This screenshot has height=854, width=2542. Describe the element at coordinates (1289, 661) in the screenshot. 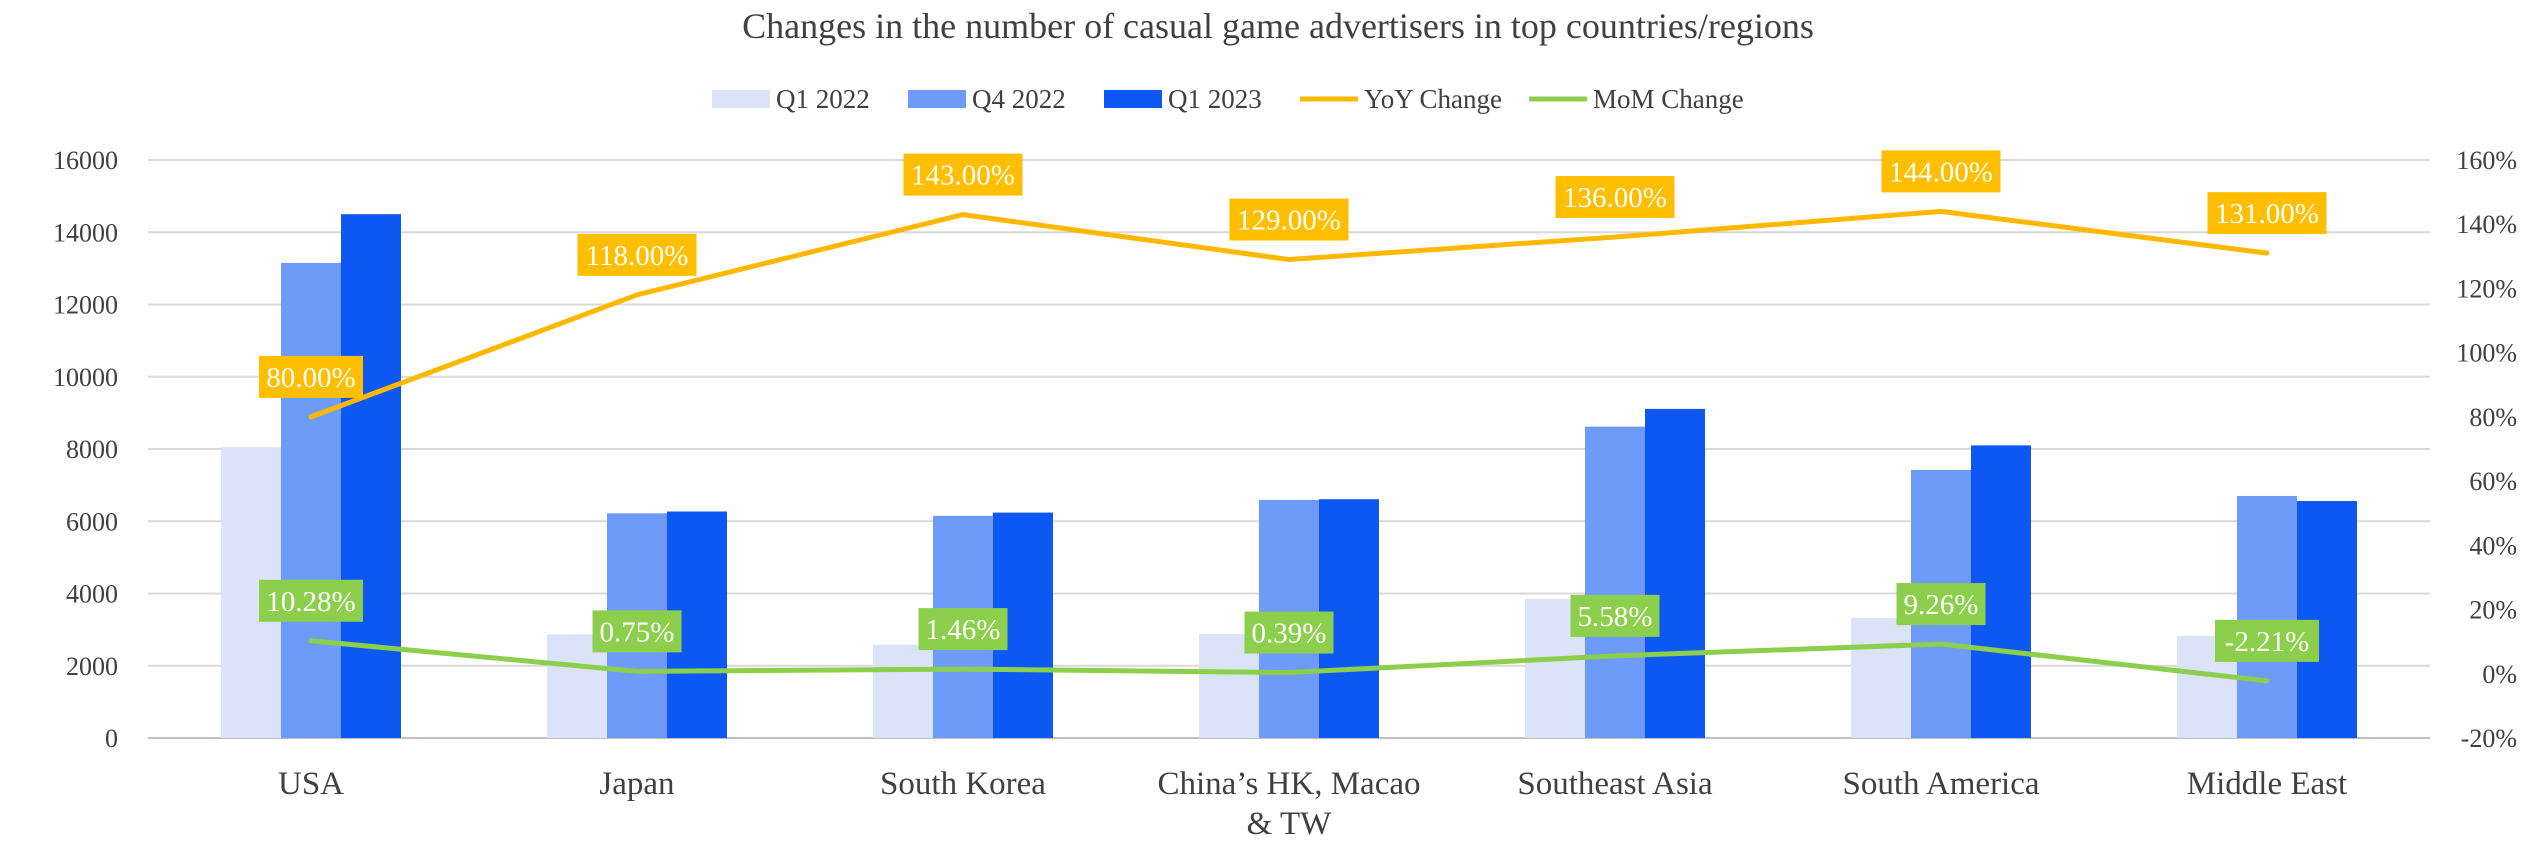

I see `series-line` at that location.